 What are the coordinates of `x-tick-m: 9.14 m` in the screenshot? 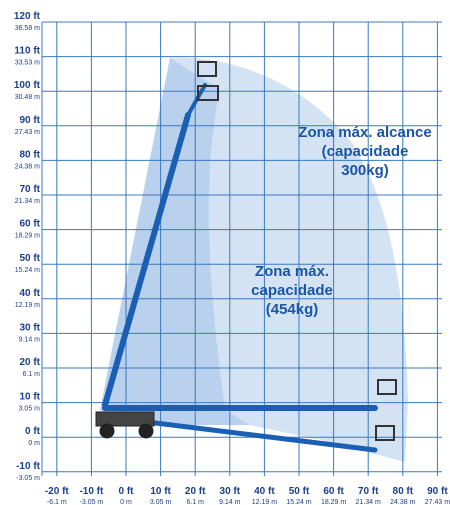 It's located at (230, 502).